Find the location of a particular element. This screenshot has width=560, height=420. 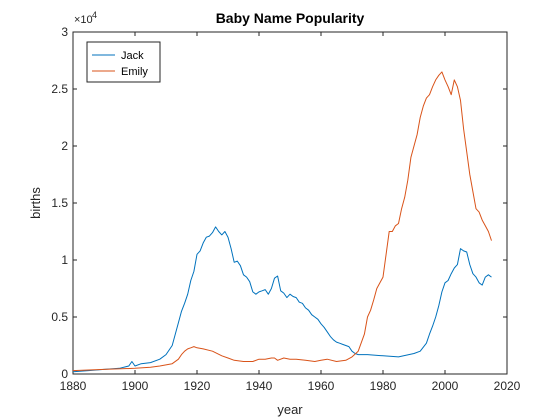

y-axis-label: births is located at coordinates (35, 203).